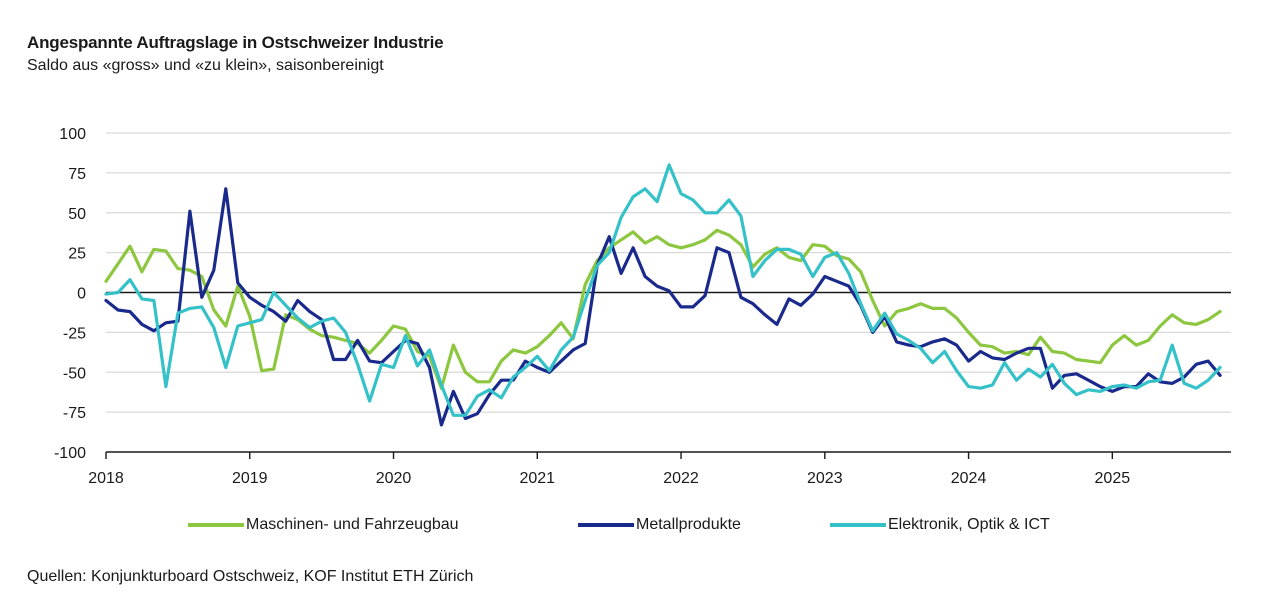  What do you see at coordinates (969, 478) in the screenshot?
I see `x-tick-label: 2024` at bounding box center [969, 478].